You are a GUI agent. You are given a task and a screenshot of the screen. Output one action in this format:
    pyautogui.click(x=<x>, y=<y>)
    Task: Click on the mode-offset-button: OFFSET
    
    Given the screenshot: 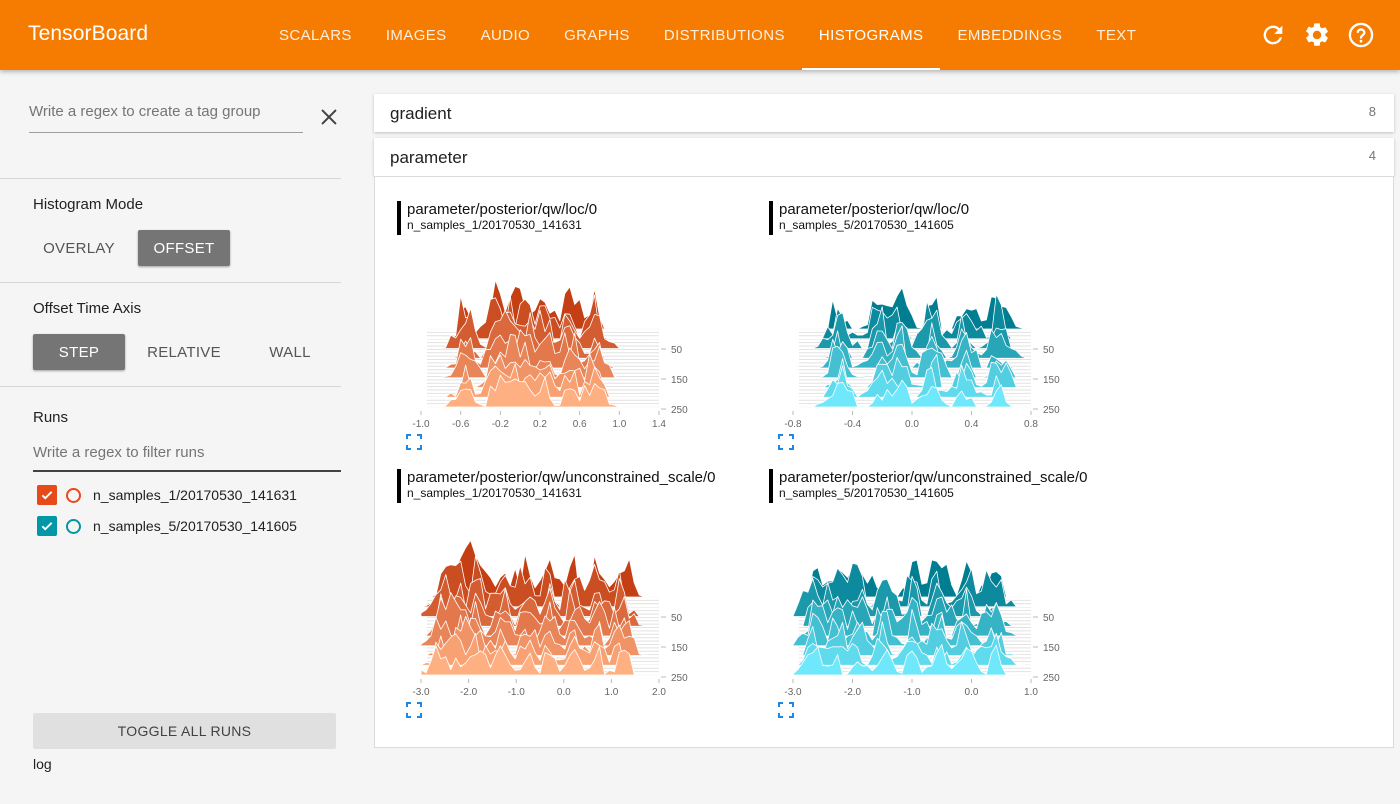 What is the action you would take?
    pyautogui.click(x=184, y=248)
    